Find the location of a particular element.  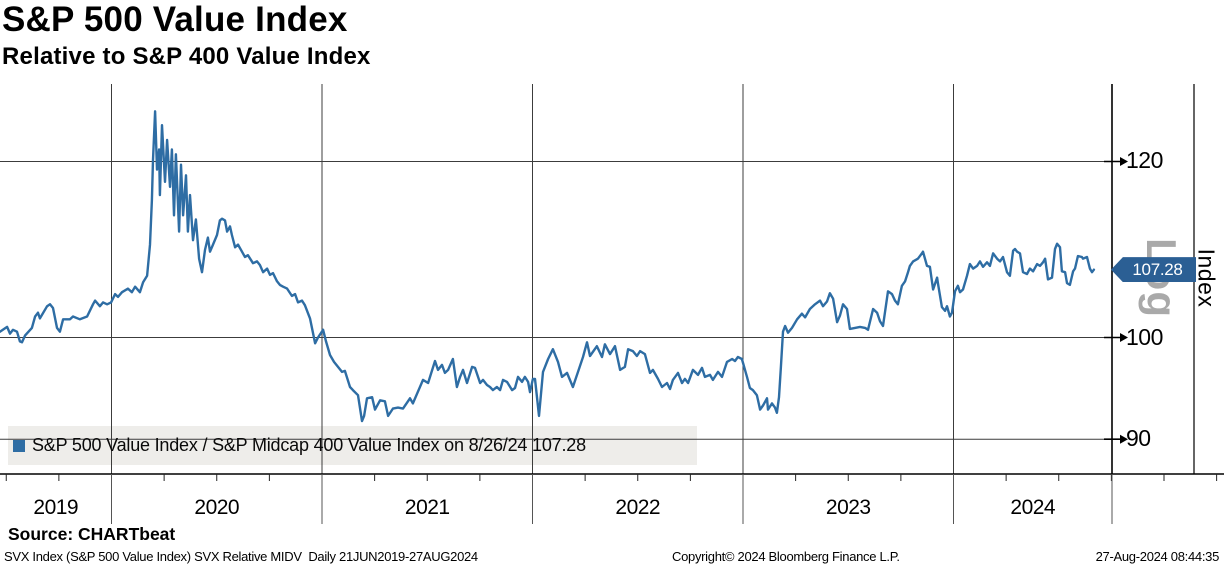

y-axis-title: Index is located at coordinates (1206, 278).